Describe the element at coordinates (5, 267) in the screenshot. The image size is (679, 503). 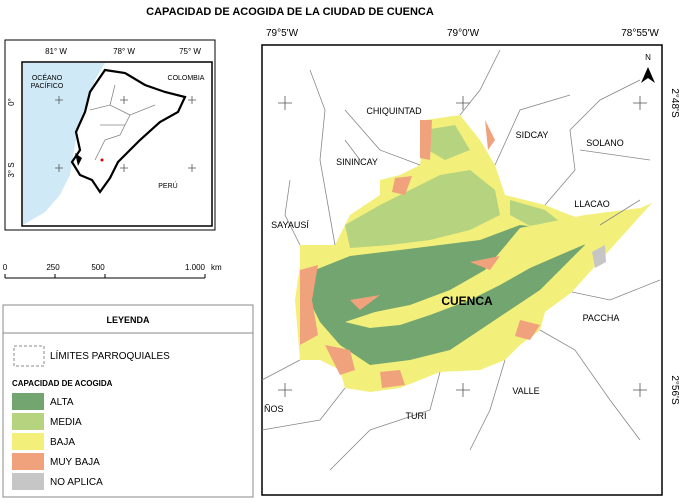
I see `scale-label: 0` at that location.